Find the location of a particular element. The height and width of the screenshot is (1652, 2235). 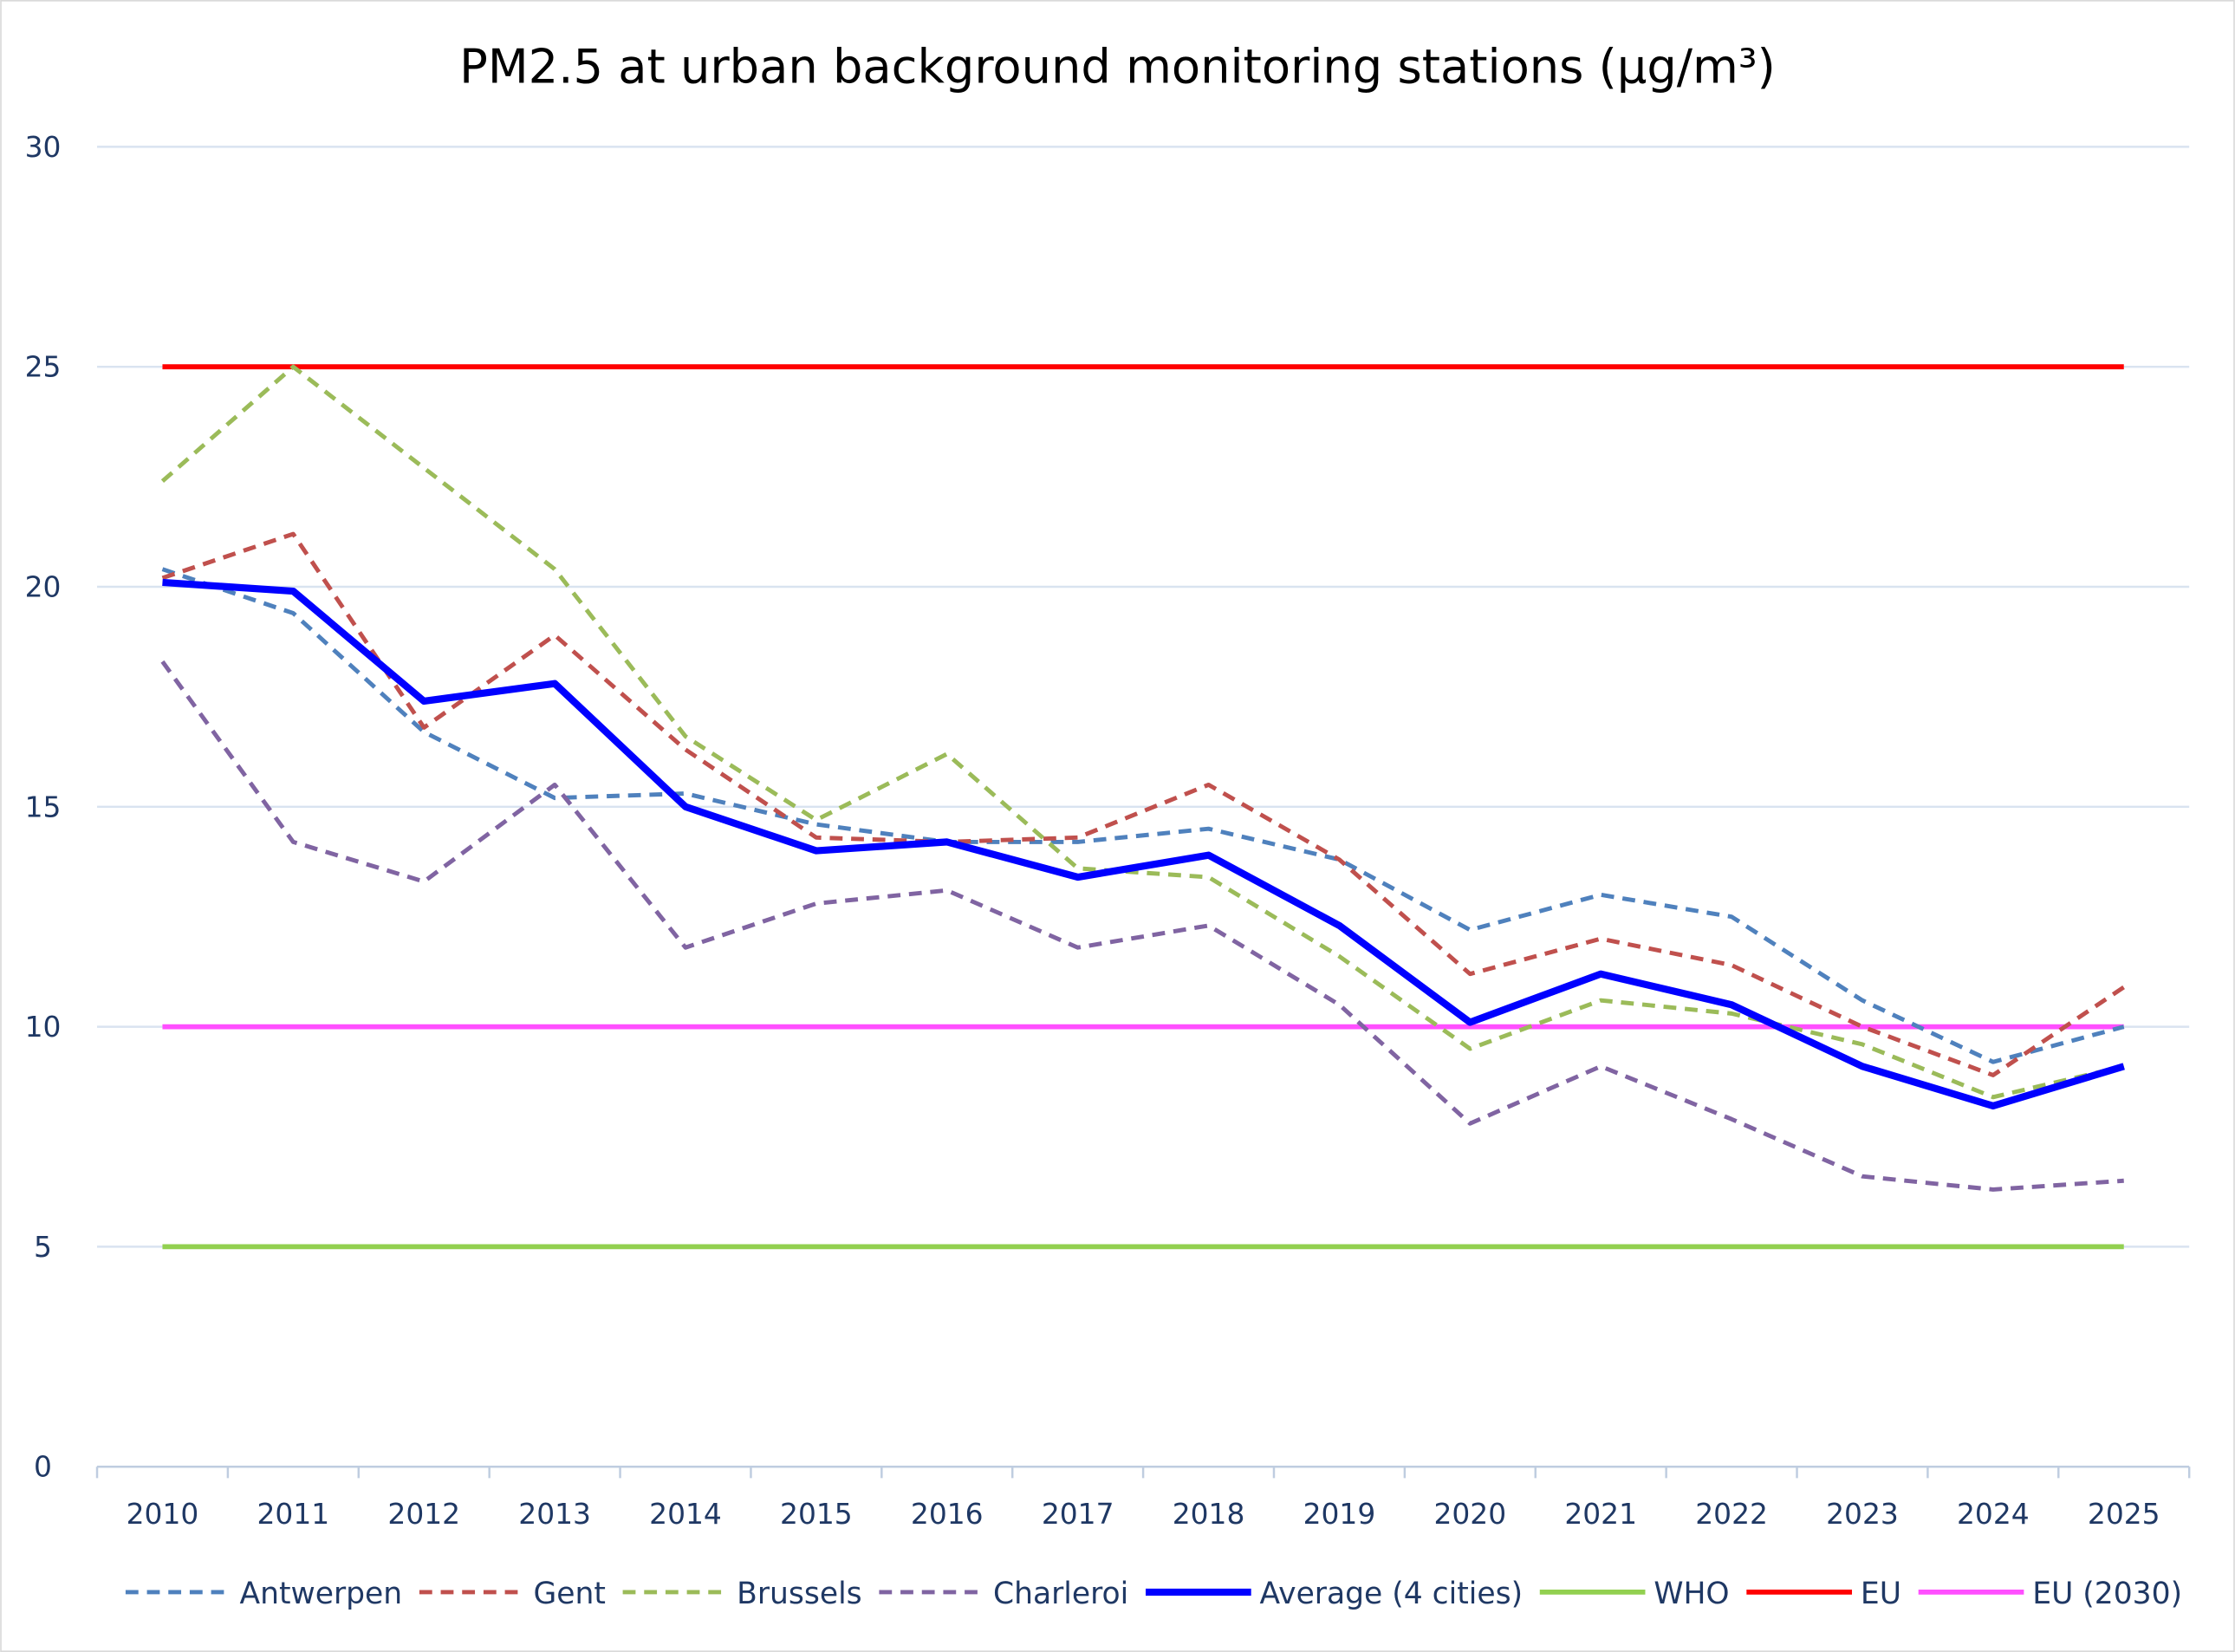

legend-label-brussels: Brussels is located at coordinates (799, 1594).